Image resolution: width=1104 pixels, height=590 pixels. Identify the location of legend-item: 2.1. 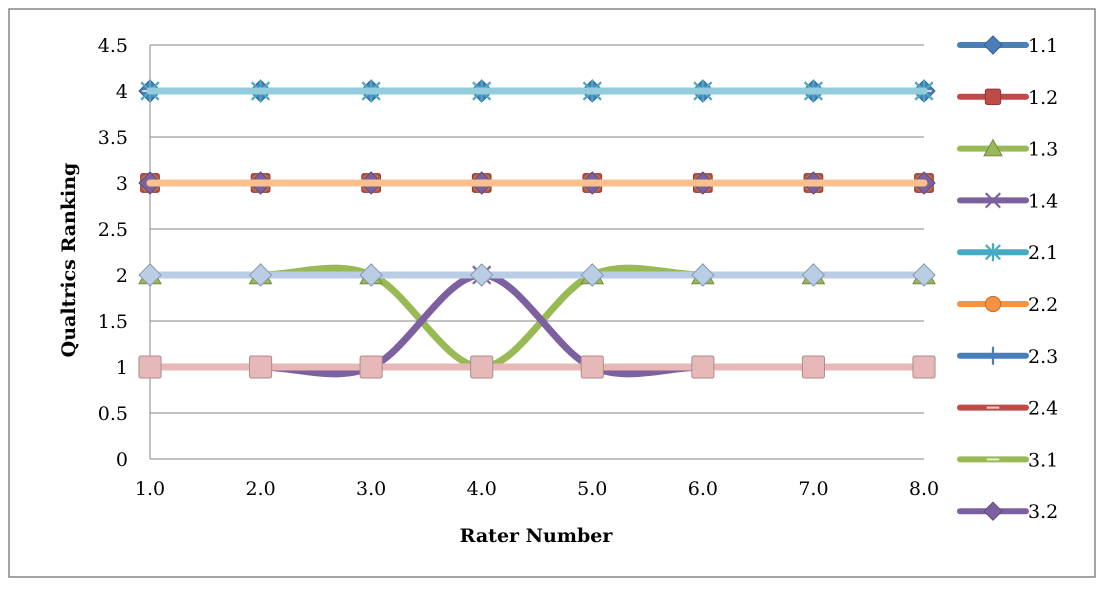
(1007, 253).